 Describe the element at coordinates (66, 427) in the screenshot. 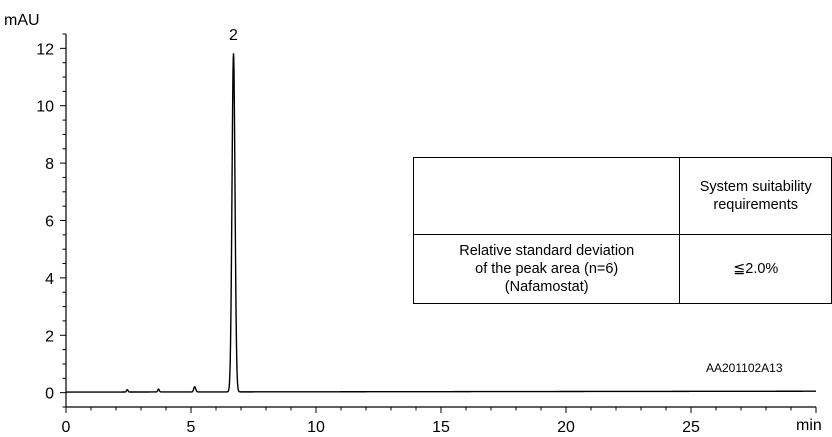

I see `x-tick-label: 0` at that location.